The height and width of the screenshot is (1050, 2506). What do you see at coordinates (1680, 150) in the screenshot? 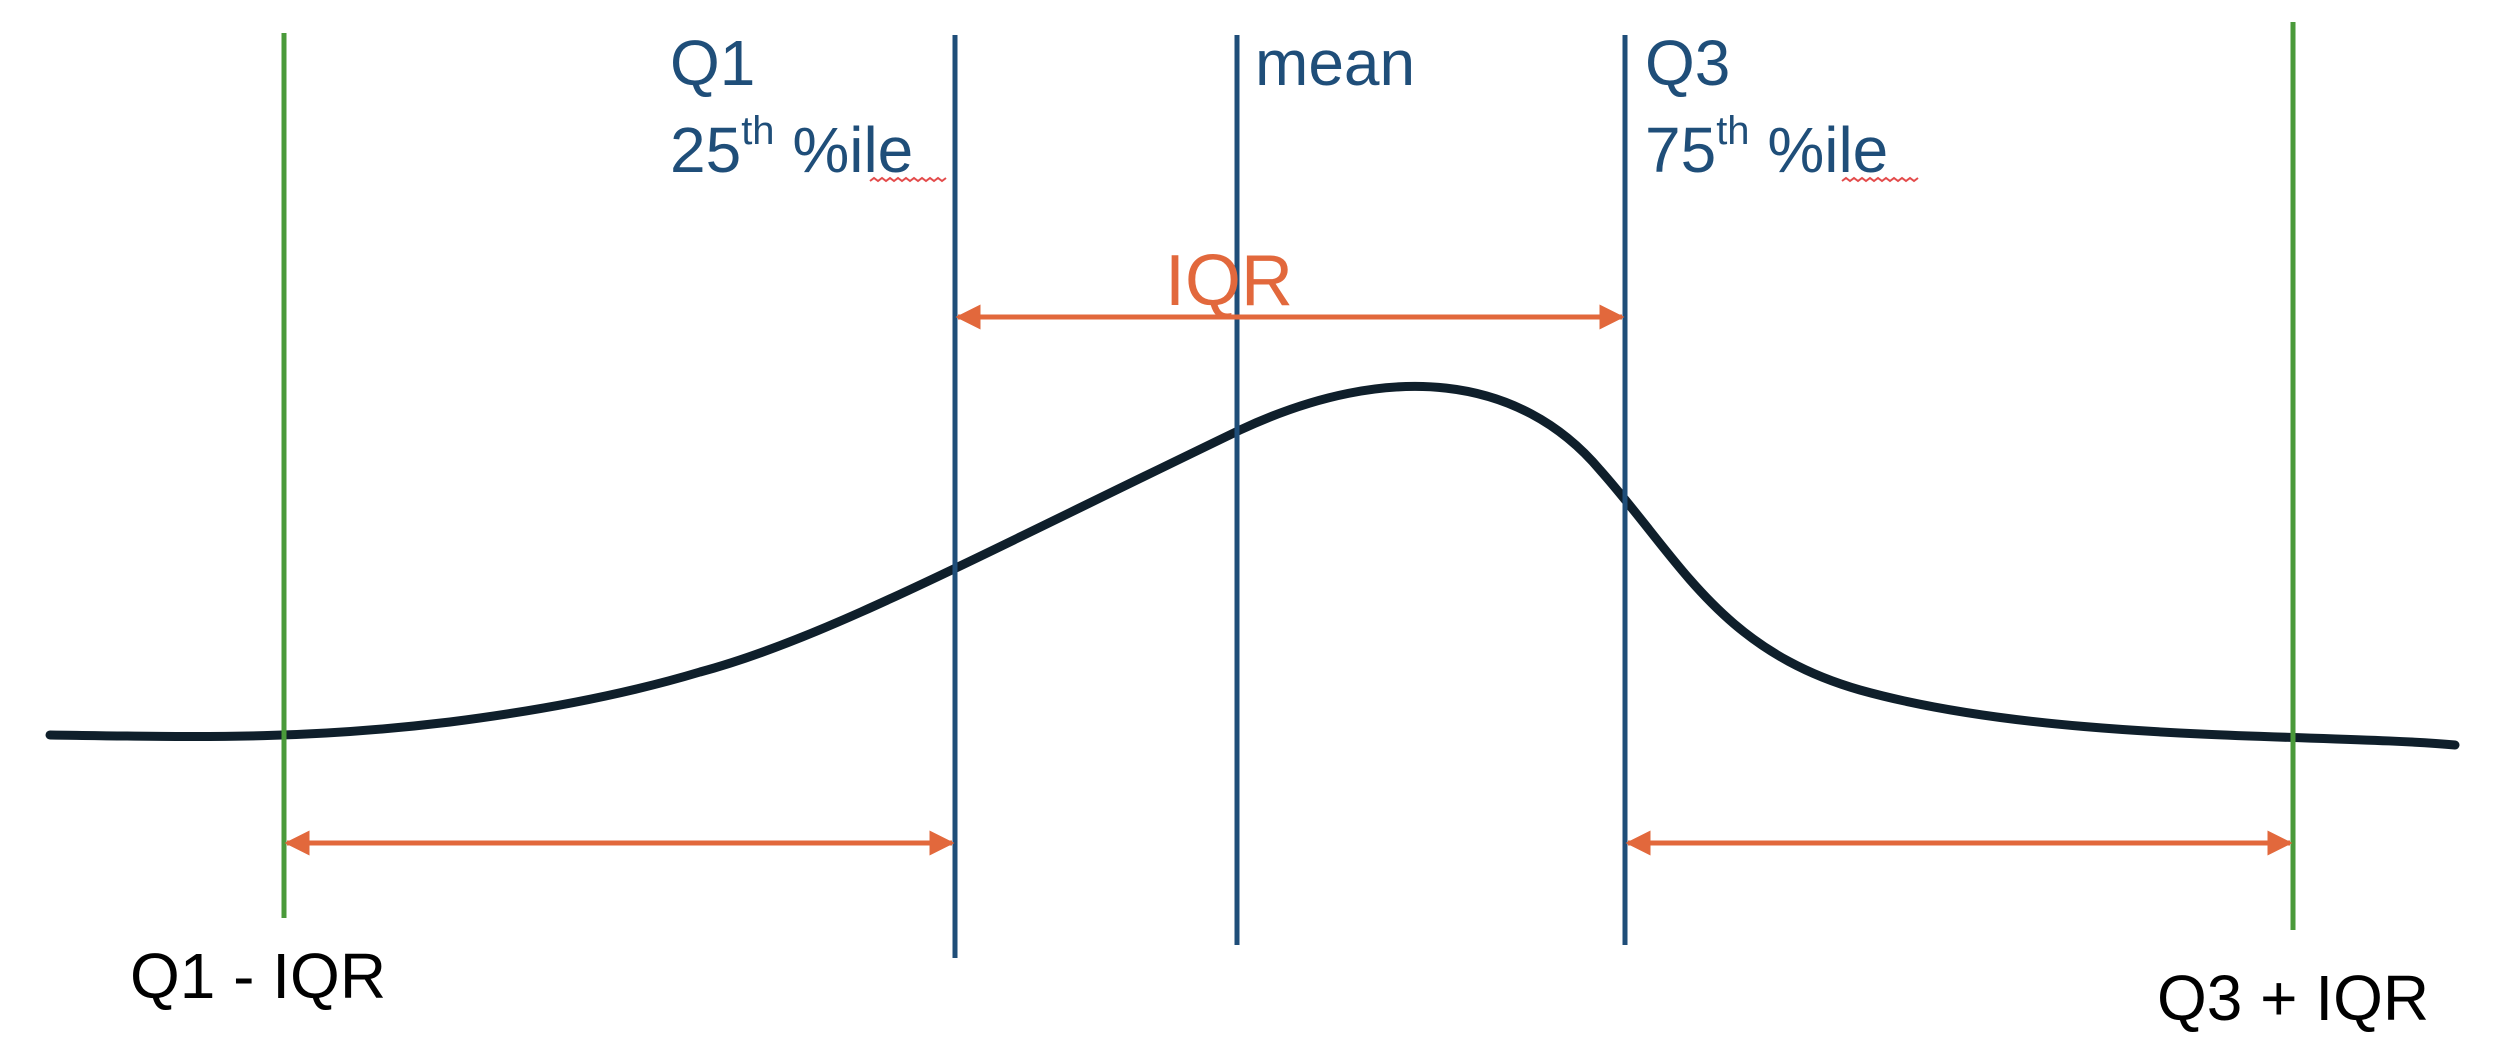
I see `q3-percentile-number: 75` at bounding box center [1680, 150].